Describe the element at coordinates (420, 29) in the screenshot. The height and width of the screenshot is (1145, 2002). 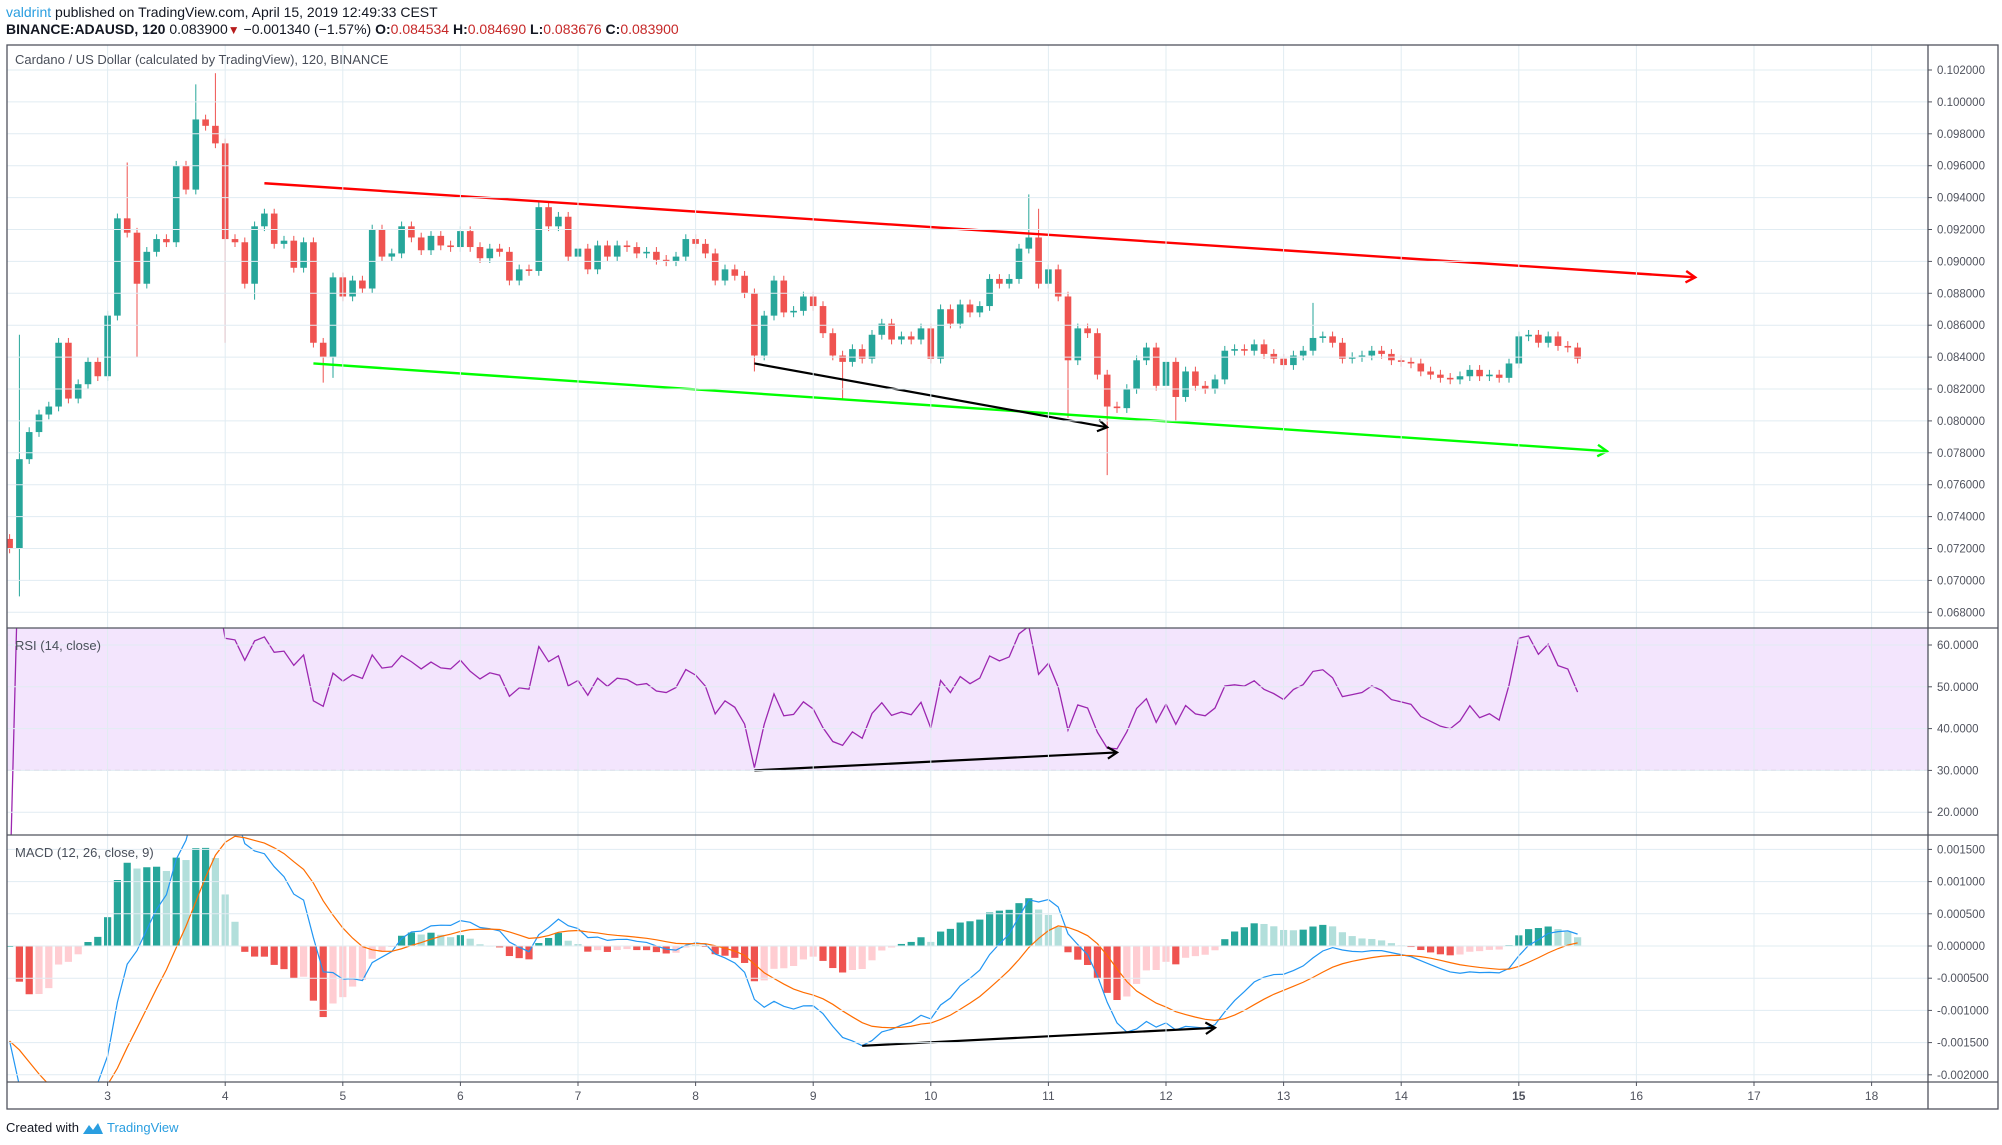
I see `open-value: 0.084534` at that location.